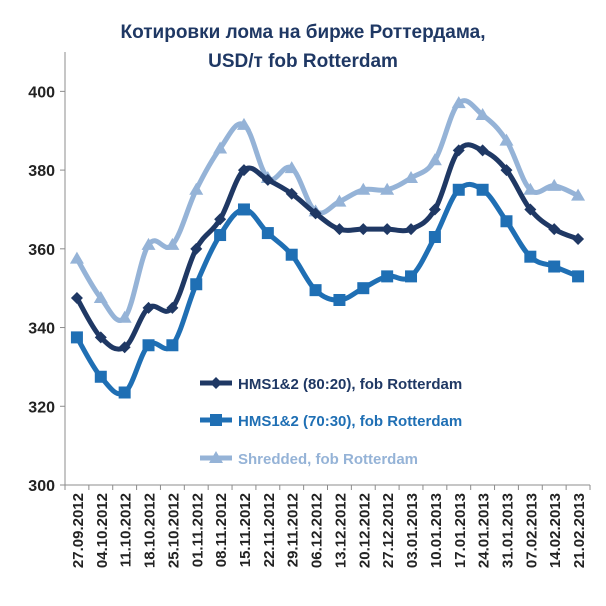 The height and width of the screenshot is (606, 606). I want to click on x-tick-label: 10.01.2013, so click(436, 530).